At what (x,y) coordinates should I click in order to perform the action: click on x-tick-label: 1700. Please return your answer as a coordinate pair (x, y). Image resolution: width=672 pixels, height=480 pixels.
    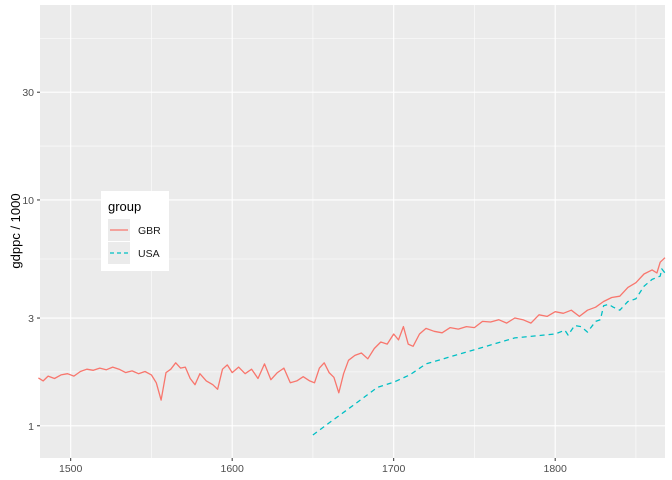
    Looking at the image, I should click on (394, 469).